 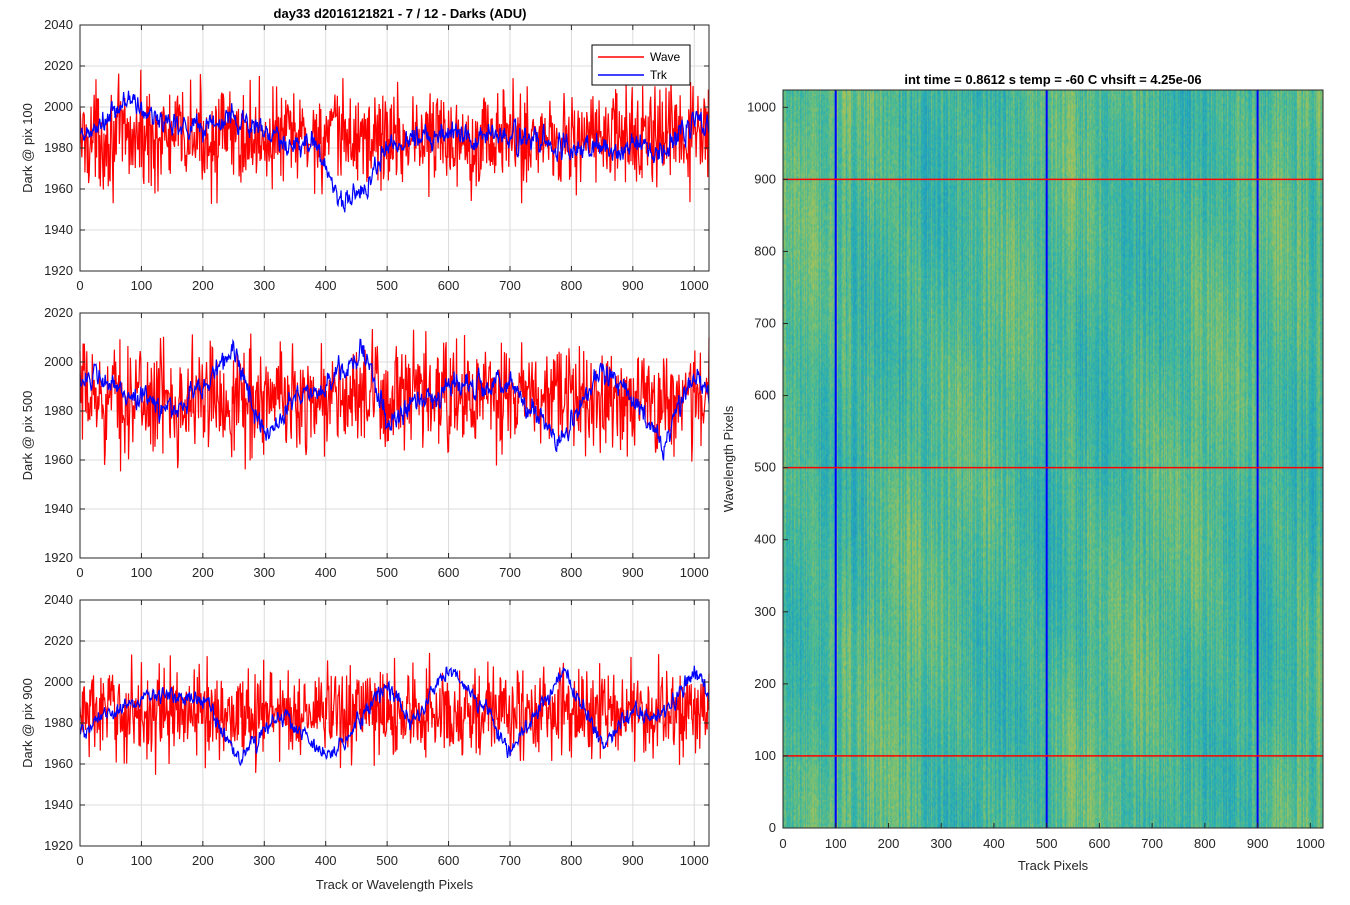 I want to click on x-axis-label: Track or Wavelength Pixels, so click(x=395, y=884).